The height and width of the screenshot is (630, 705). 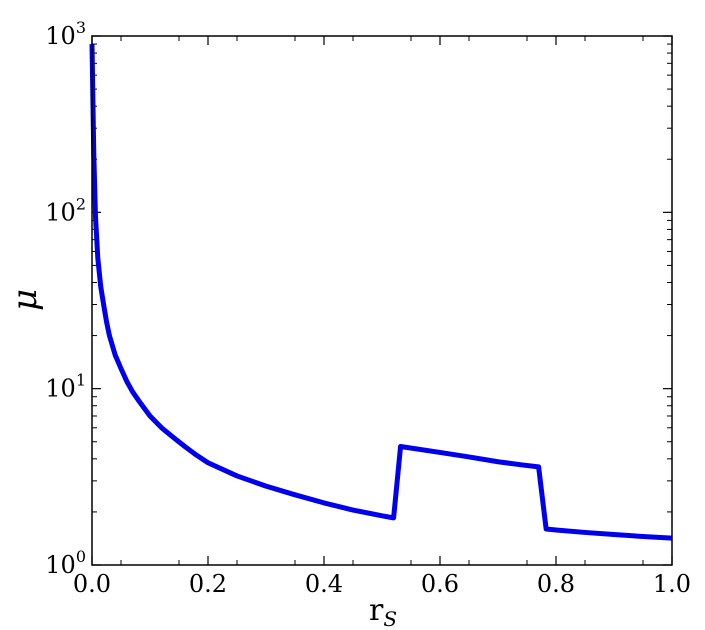 What do you see at coordinates (208, 584) in the screenshot?
I see `x-tick-label: 0.2` at bounding box center [208, 584].